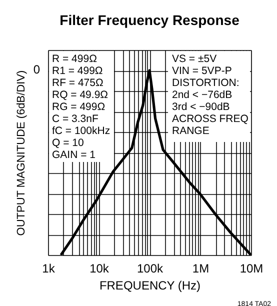  What do you see at coordinates (81, 107) in the screenshot?
I see `text: R = 499Ω R1 = 499Ω RF = 475Ω RQ = 49.9Ω RG = 499Ω C = 3.3nF fC = 100kHz Q = 10 GAIN = 1` at bounding box center [81, 107].